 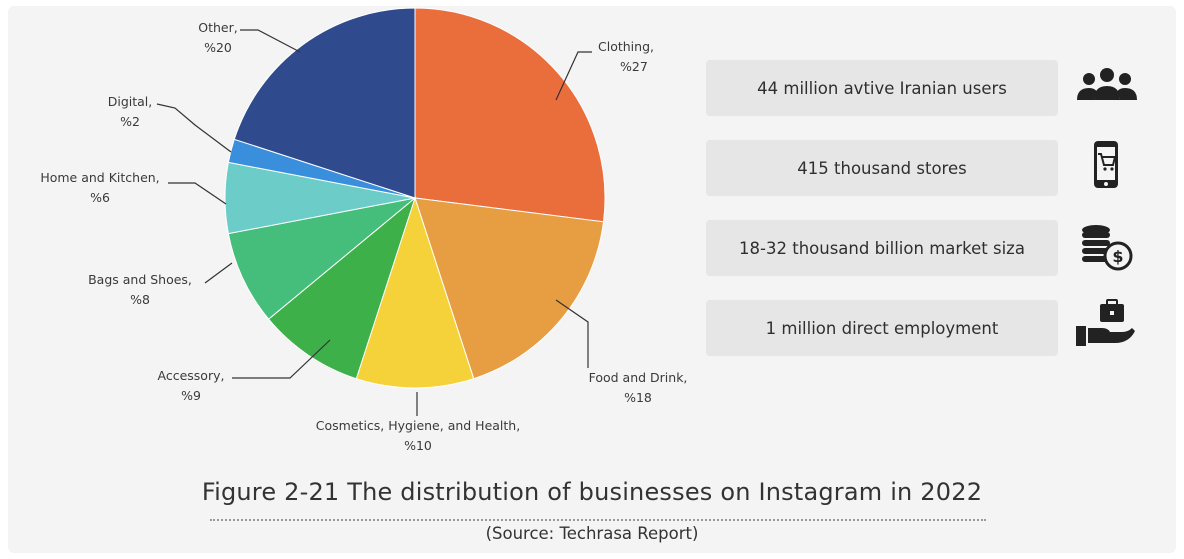 I want to click on stat-stores-text: 415 thousand stores, so click(x=882, y=168).